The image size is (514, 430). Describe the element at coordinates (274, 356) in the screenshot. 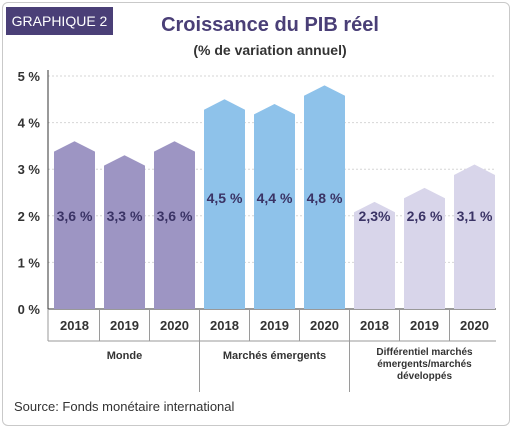

I see `group-label: Marchés émergents` at that location.